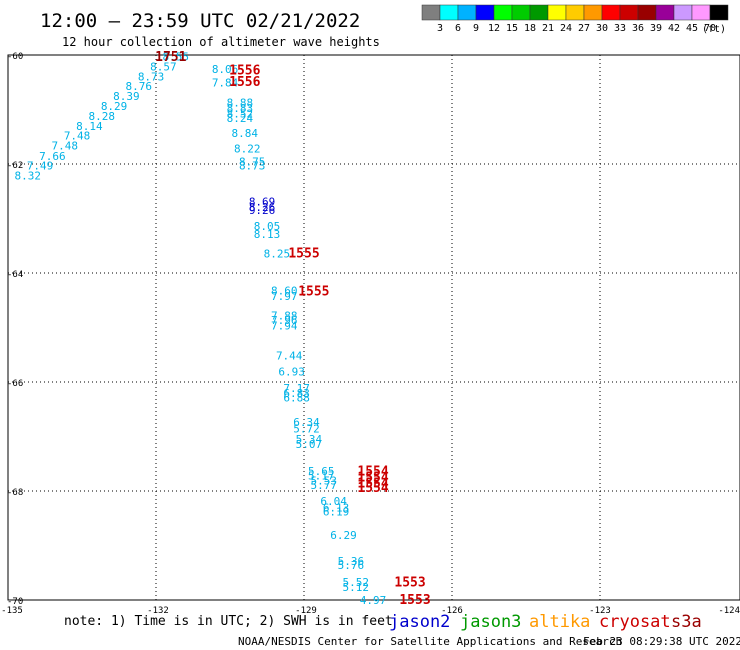  What do you see at coordinates (262, 210) in the screenshot?
I see `swh-value-label: 9.26` at bounding box center [262, 210].